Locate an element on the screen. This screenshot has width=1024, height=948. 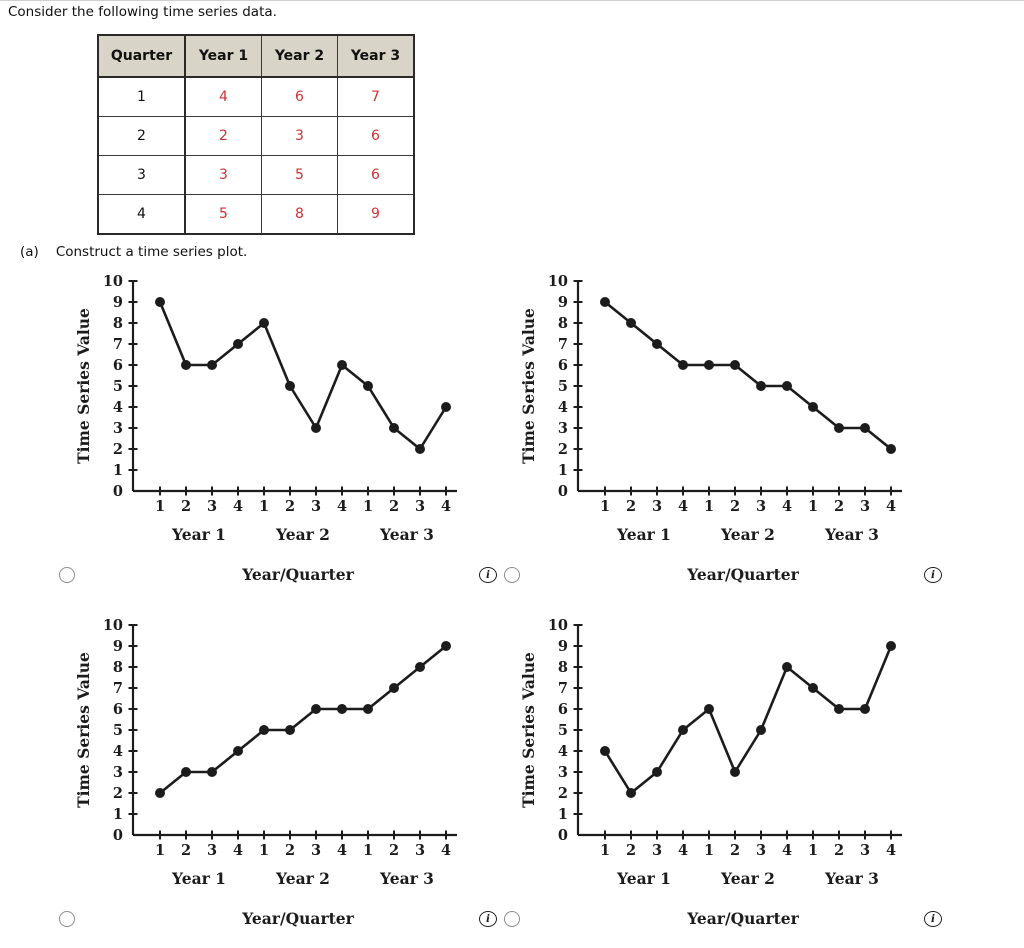
chart-option-3-radio is located at coordinates (67, 919).